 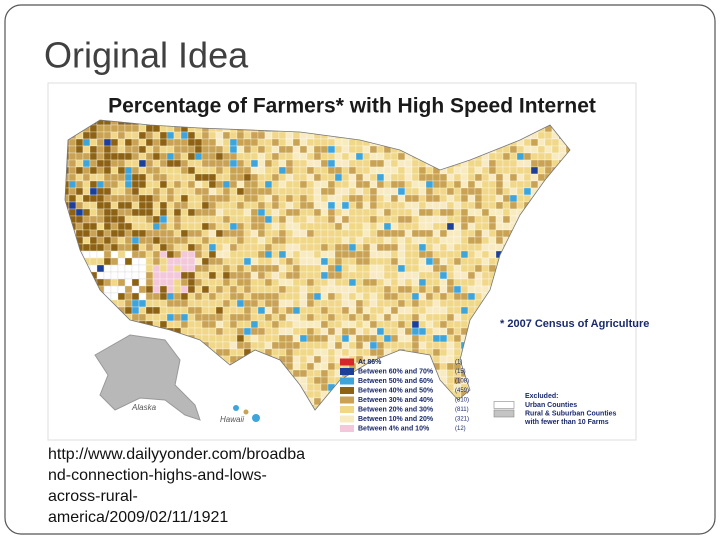 I want to click on legend-label: Between 60% and 70%, so click(x=396, y=371).